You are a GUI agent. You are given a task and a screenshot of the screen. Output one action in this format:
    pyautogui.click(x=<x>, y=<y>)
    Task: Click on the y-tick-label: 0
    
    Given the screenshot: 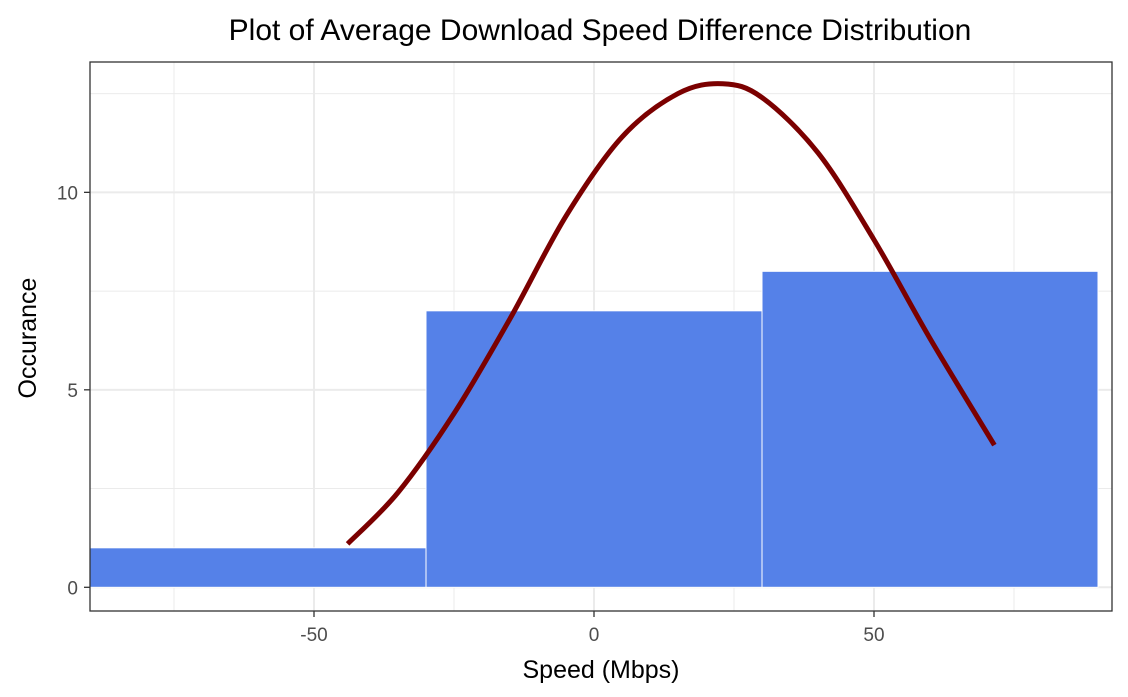 What is the action you would take?
    pyautogui.click(x=72, y=588)
    